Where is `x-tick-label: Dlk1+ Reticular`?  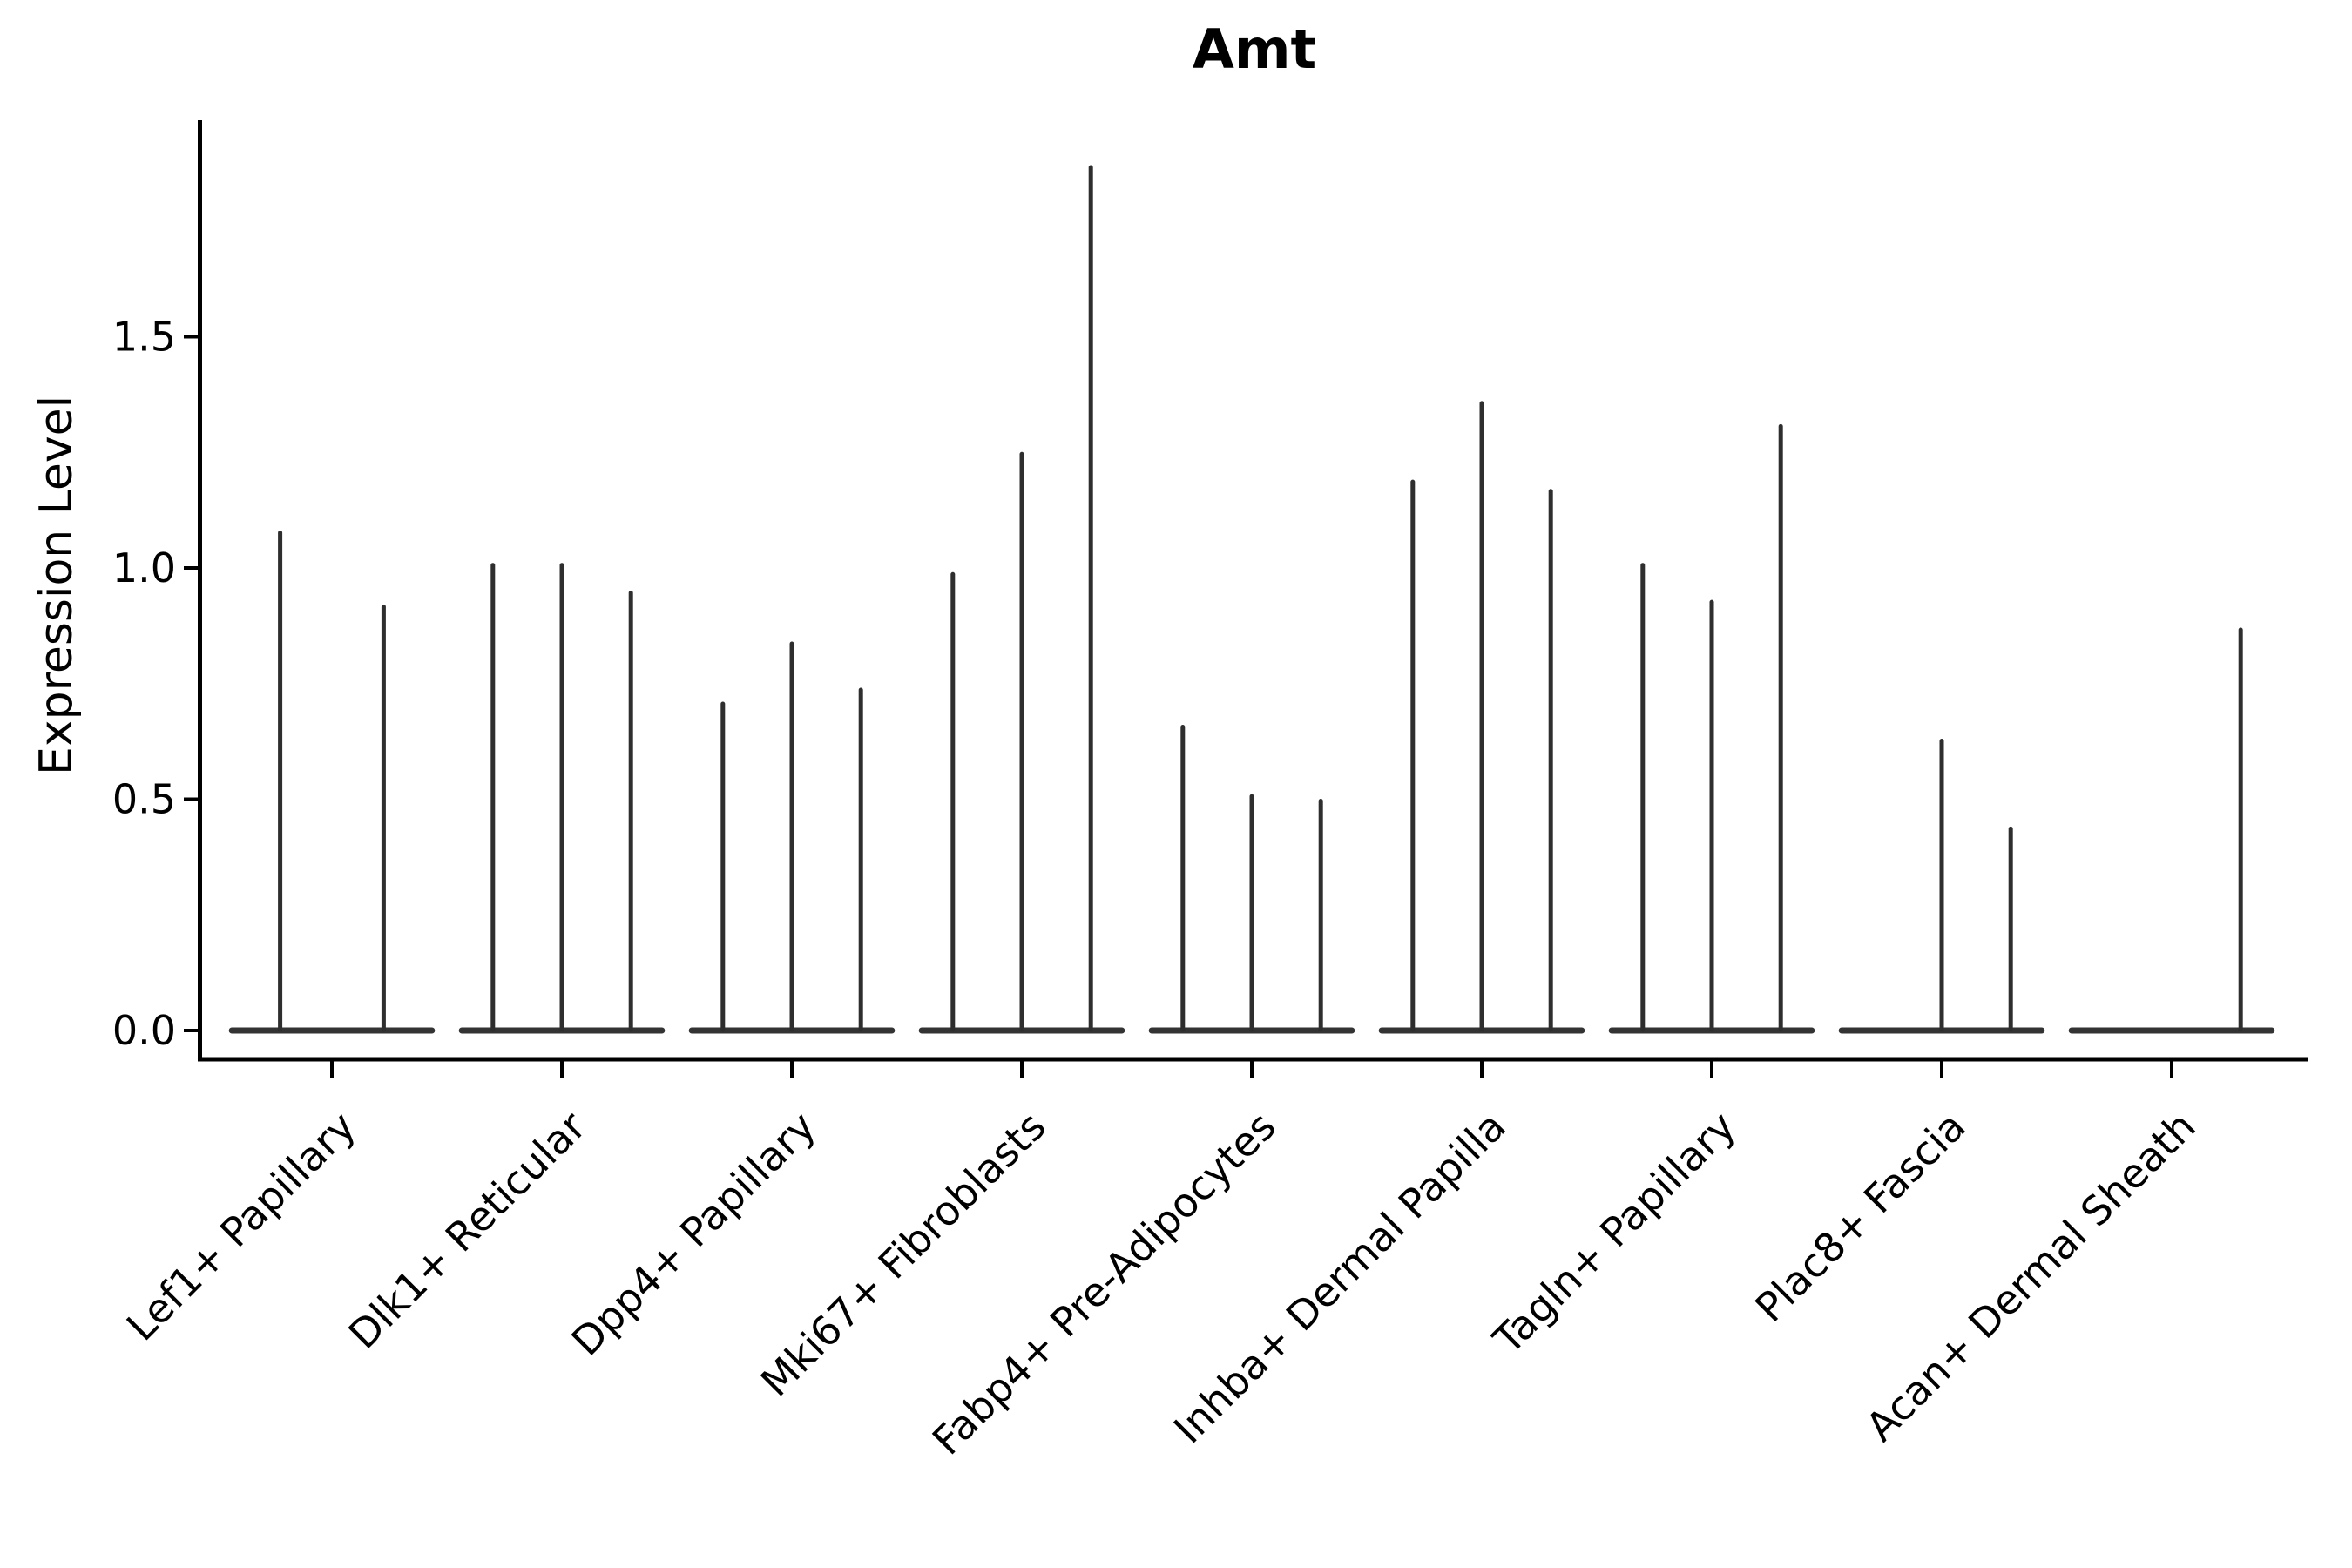
x-tick-label: Dlk1+ Reticular is located at coordinates (467, 1231).